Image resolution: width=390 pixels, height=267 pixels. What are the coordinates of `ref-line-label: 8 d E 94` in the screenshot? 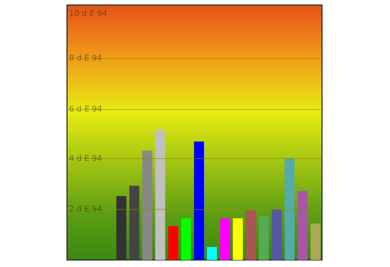 It's located at (85, 58).